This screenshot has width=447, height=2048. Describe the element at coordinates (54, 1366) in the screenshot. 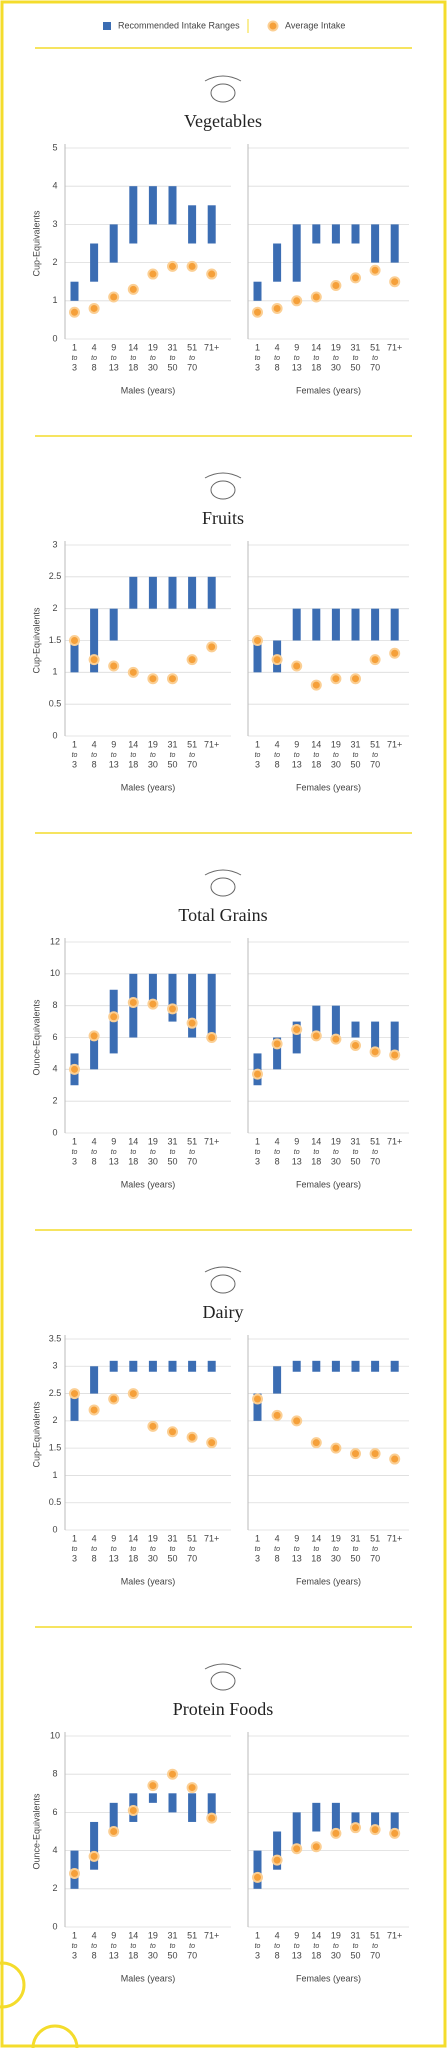

I see `y-tick-label: 3` at that location.